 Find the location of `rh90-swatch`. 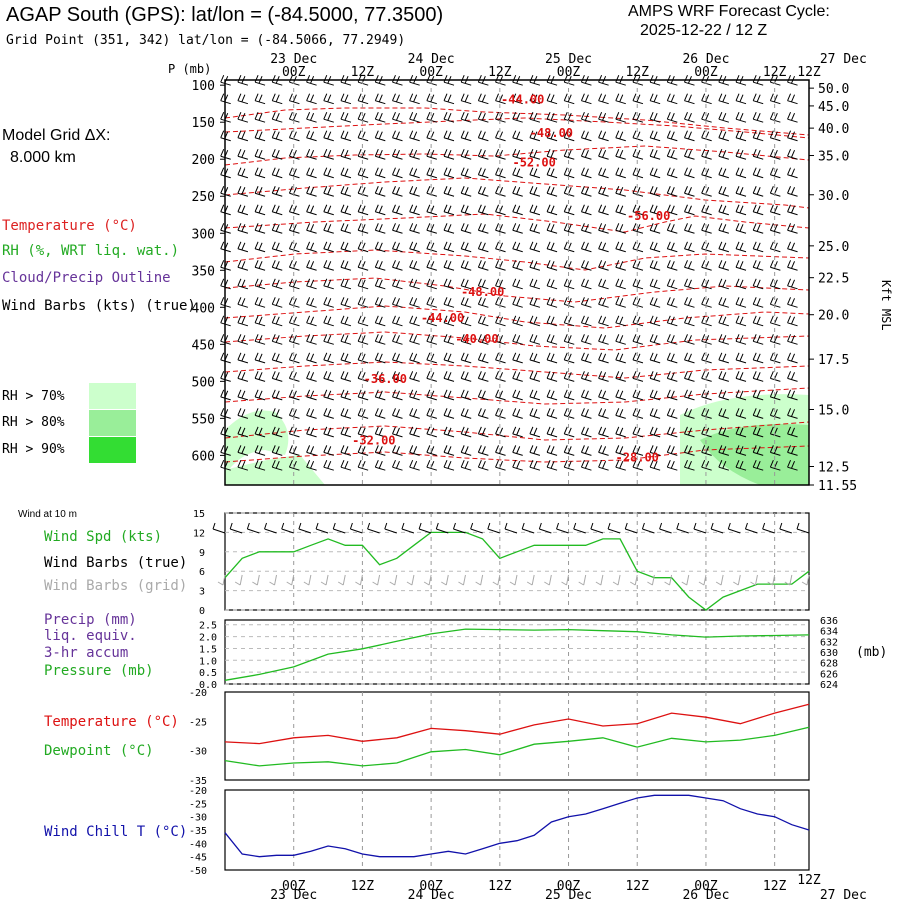

rh90-swatch is located at coordinates (112, 450).